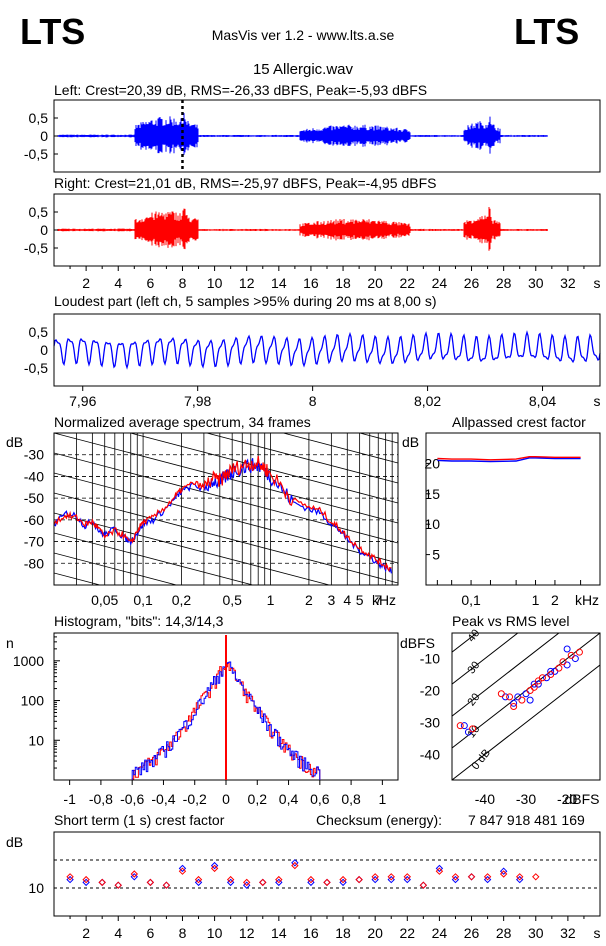 Image resolution: width=606 pixels, height=946 pixels. I want to click on y-axis-label: dBFS, so click(417, 643).